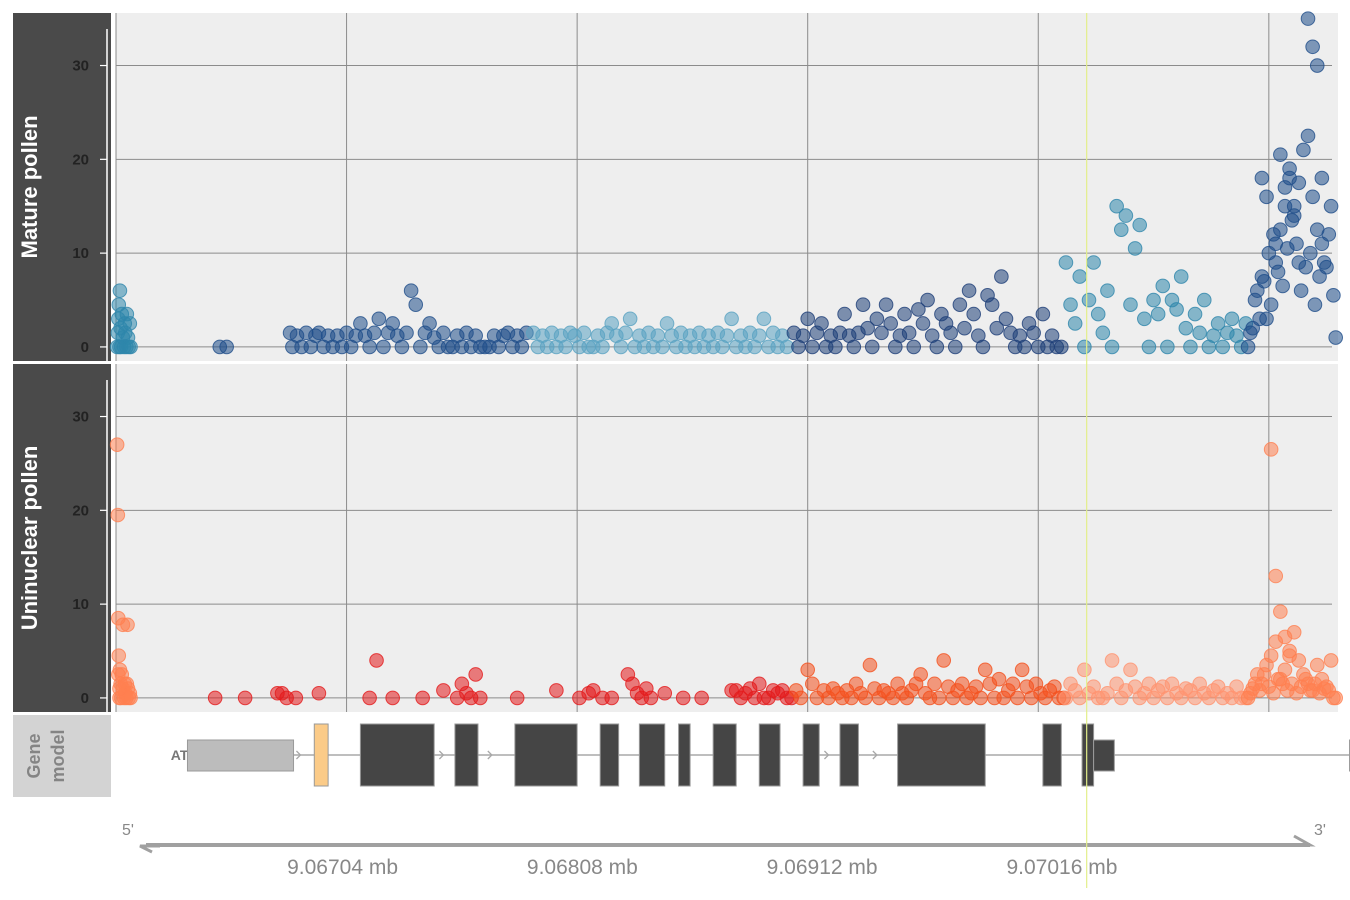 The height and width of the screenshot is (900, 1350). Describe the element at coordinates (822, 867) in the screenshot. I see `x-tick-label-2: 9.06912 mb` at that location.